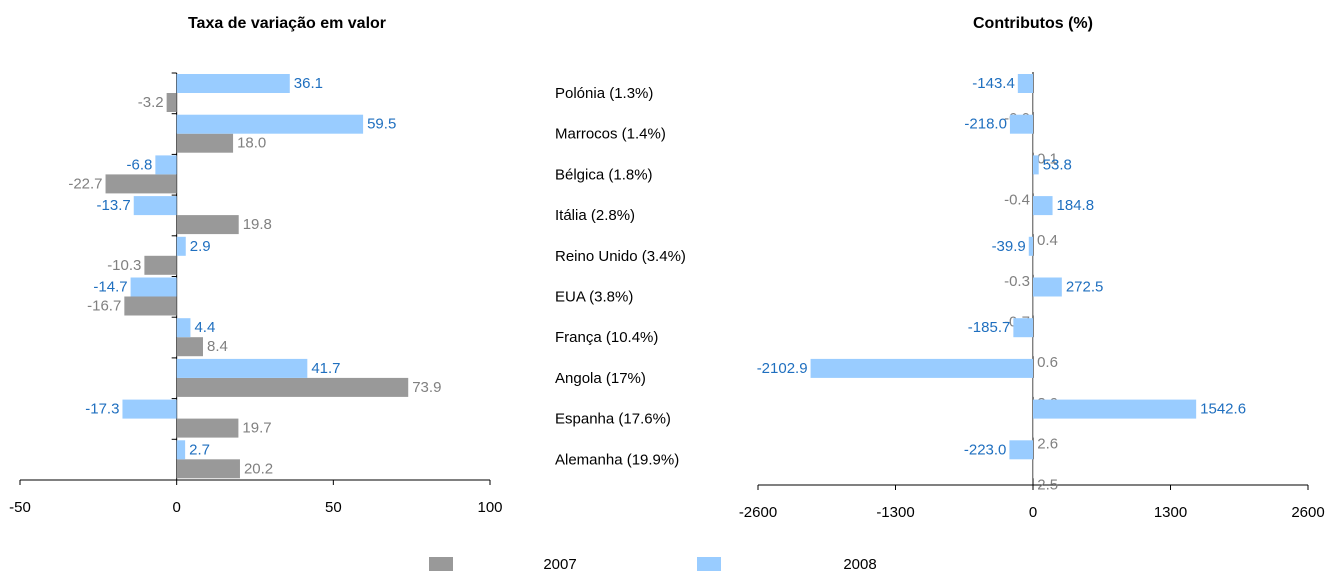 The height and width of the screenshot is (578, 1330). What do you see at coordinates (559, 564) in the screenshot?
I see `legend-label: 2007` at bounding box center [559, 564].